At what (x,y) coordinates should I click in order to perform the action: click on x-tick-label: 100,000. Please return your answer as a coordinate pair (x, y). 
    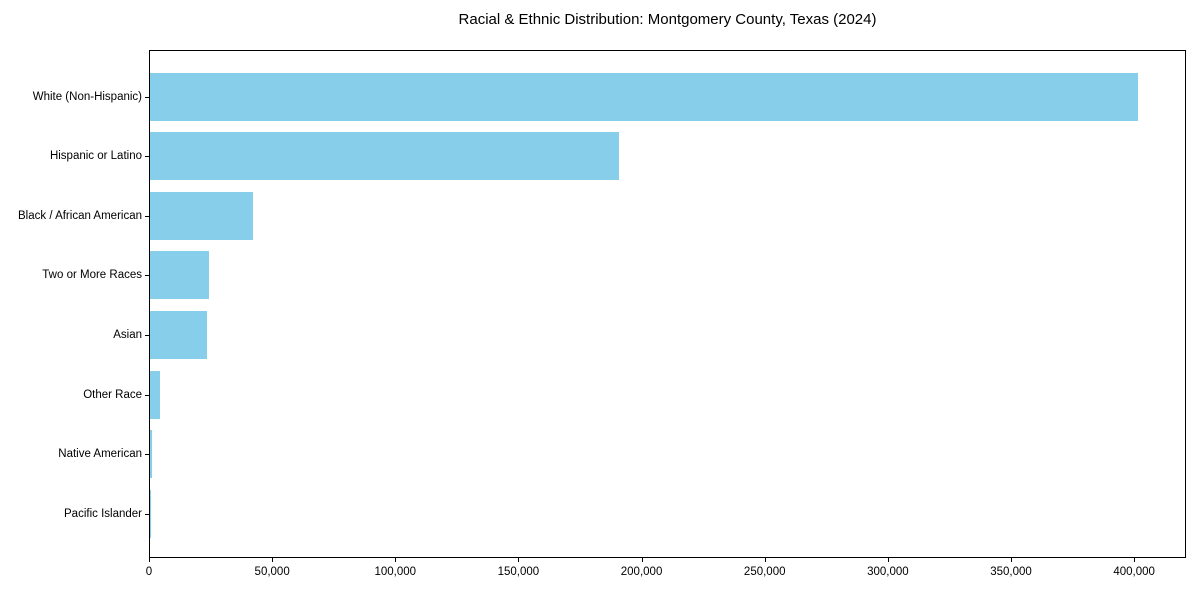
    Looking at the image, I should click on (395, 572).